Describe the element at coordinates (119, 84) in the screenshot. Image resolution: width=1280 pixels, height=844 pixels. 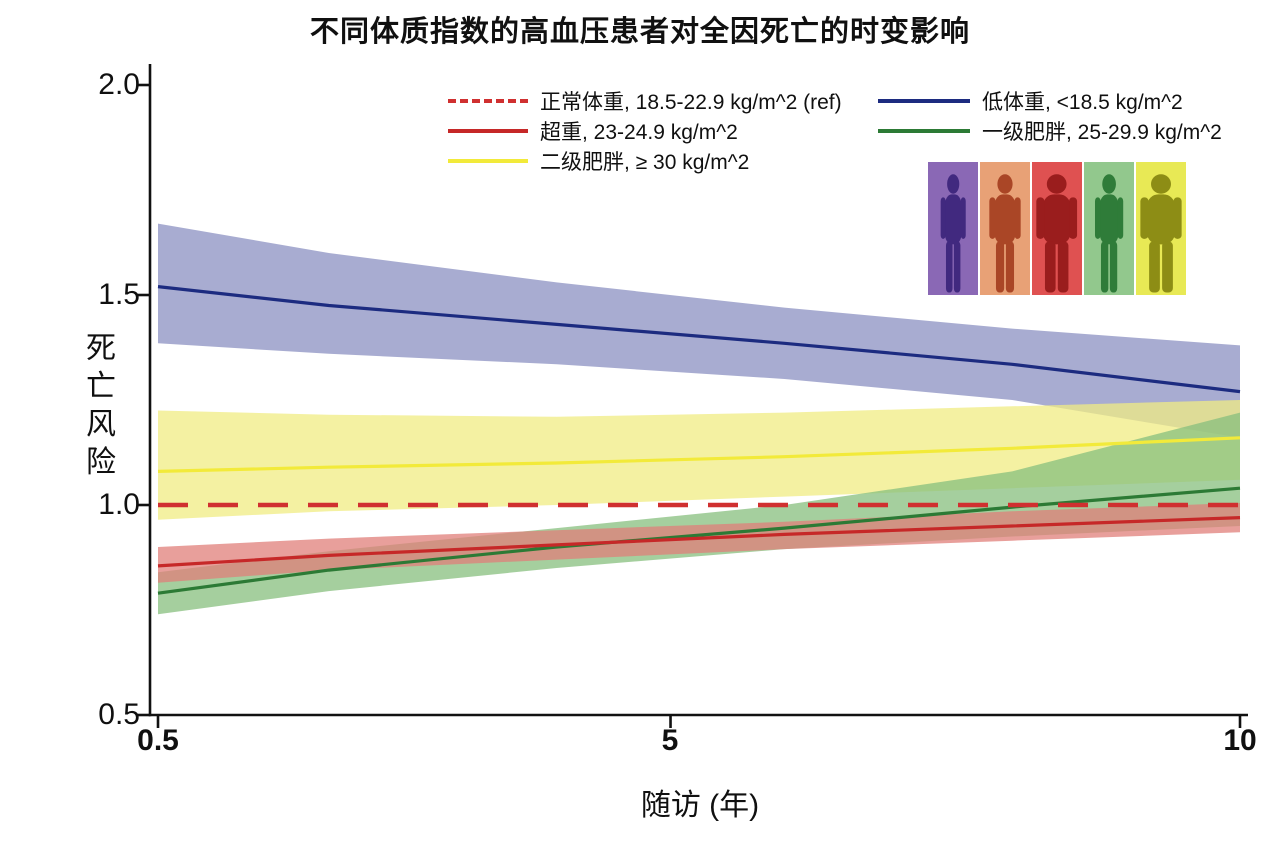
I see `y-tick-label: 2.0` at that location.